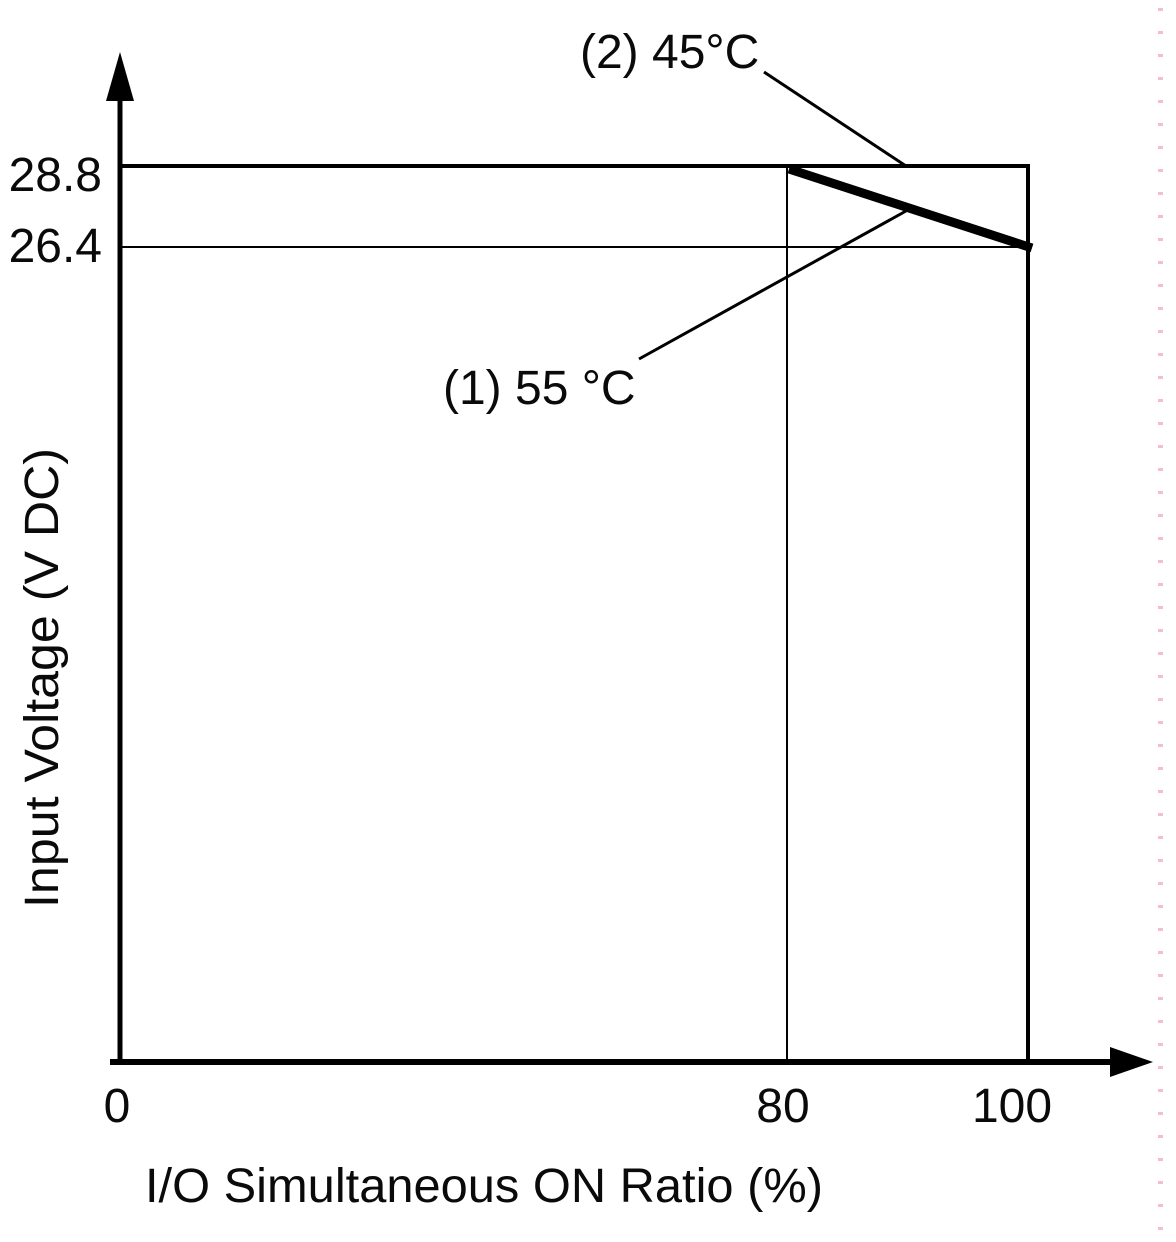 The image size is (1176, 1242). I want to click on x-tick-100: 100, so click(1012, 1106).